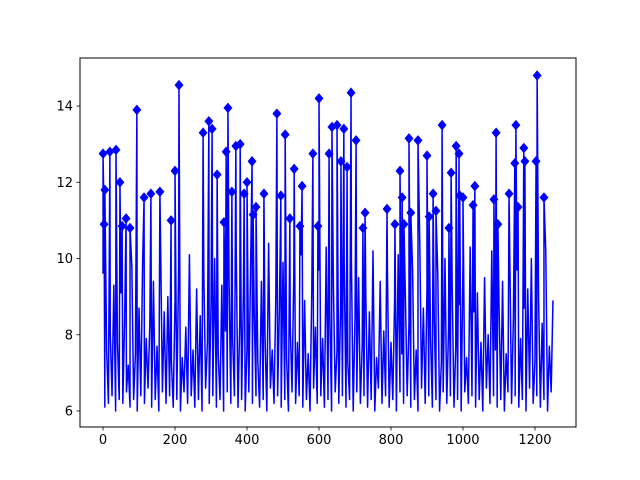 The width and height of the screenshot is (640, 480). Describe the element at coordinates (319, 440) in the screenshot. I see `x-tick-label-600: 600` at that location.